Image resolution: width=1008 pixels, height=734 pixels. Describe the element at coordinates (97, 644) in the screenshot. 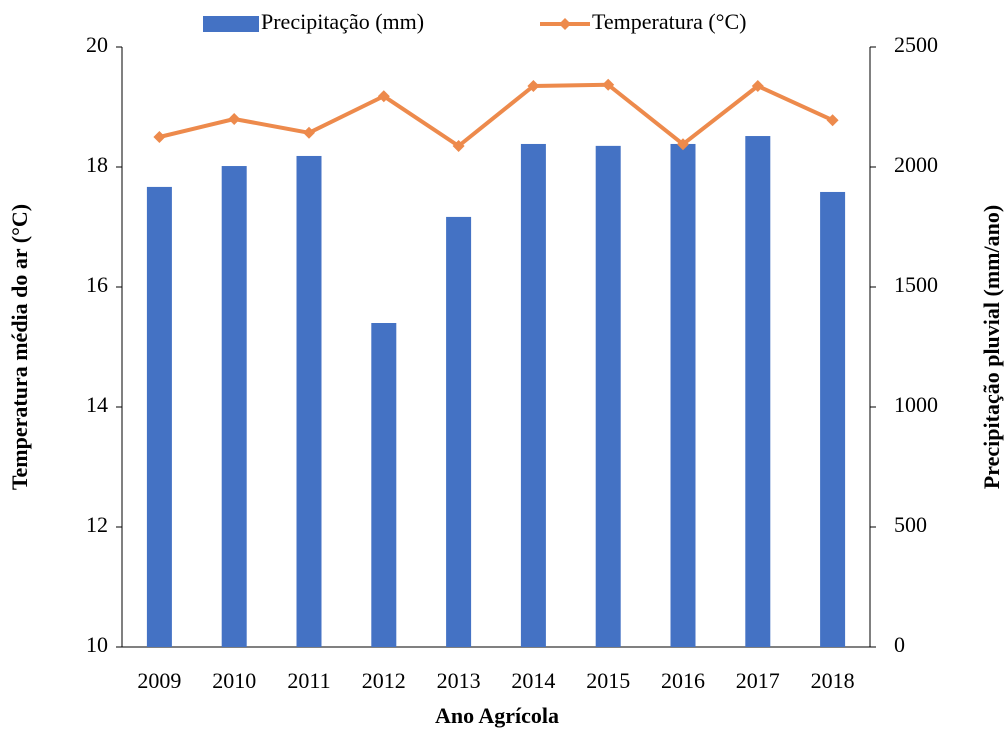

I see `y-tick-label: 10` at that location.